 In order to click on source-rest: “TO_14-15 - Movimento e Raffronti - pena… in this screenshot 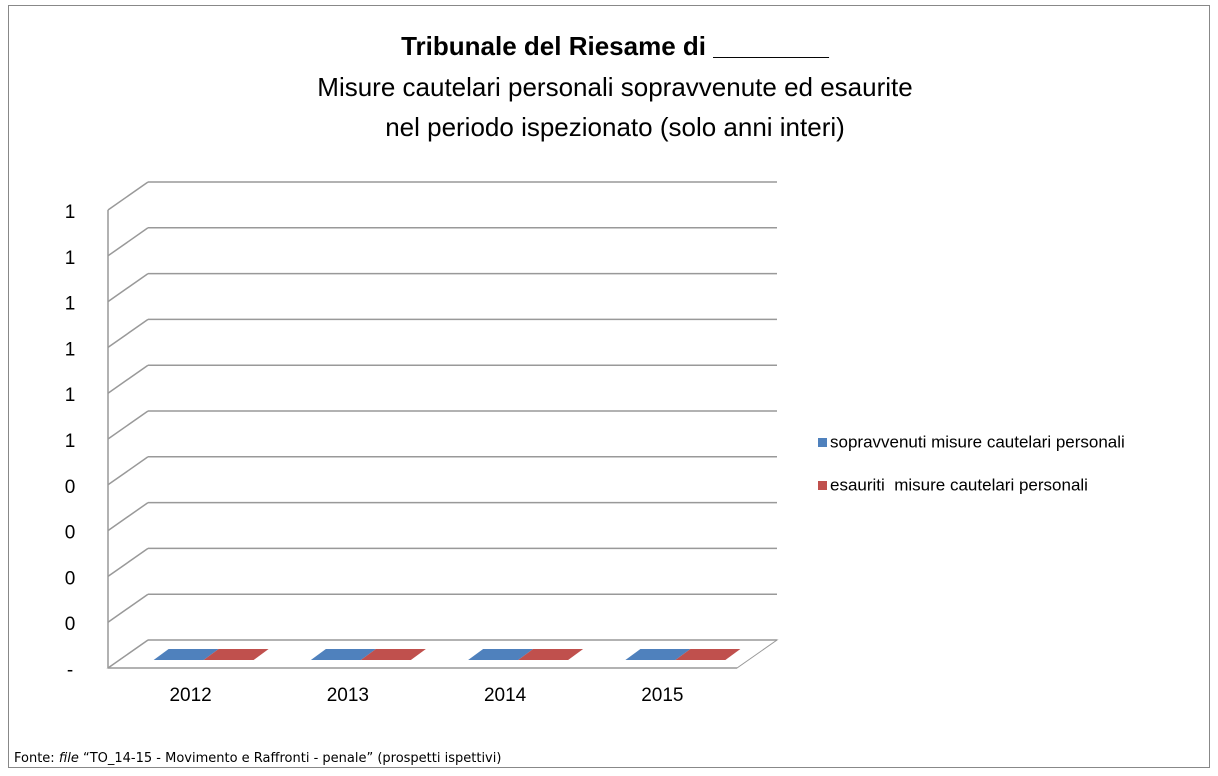, I will do `click(290, 758)`.